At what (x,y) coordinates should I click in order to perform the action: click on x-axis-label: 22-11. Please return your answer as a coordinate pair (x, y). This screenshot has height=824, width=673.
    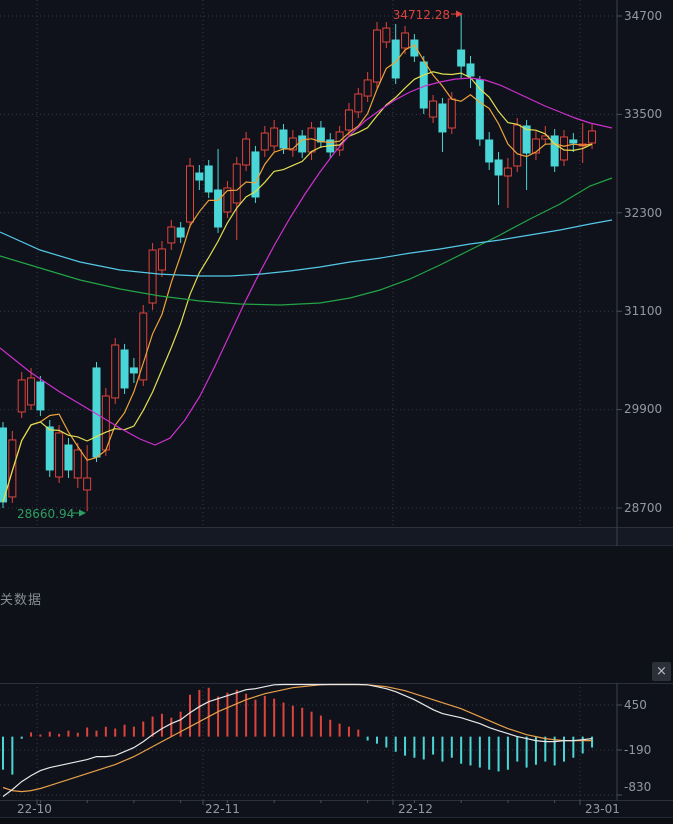
    Looking at the image, I should click on (222, 809).